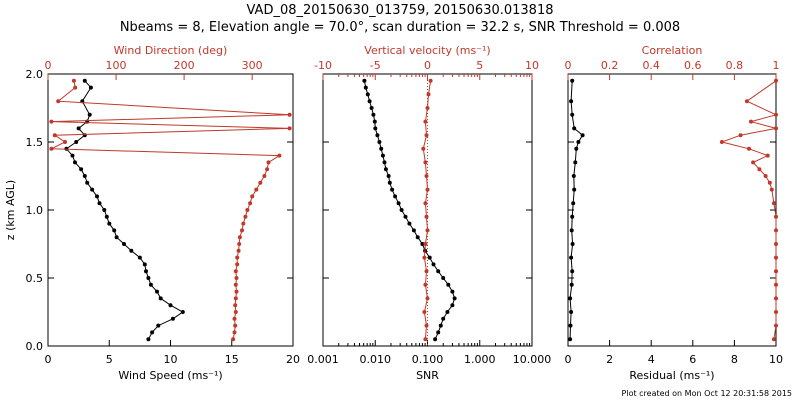 This screenshot has height=400, width=800. Describe the element at coordinates (171, 50) in the screenshot. I see `x-axis-label-top: Wind Direction (deg)` at that location.